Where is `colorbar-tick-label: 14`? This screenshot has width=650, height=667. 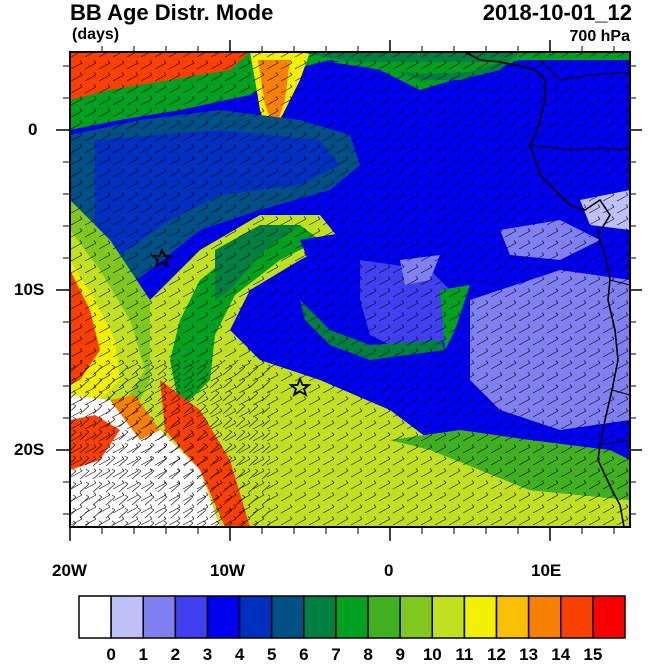
colorbar-tick-label: 14 is located at coordinates (561, 654).